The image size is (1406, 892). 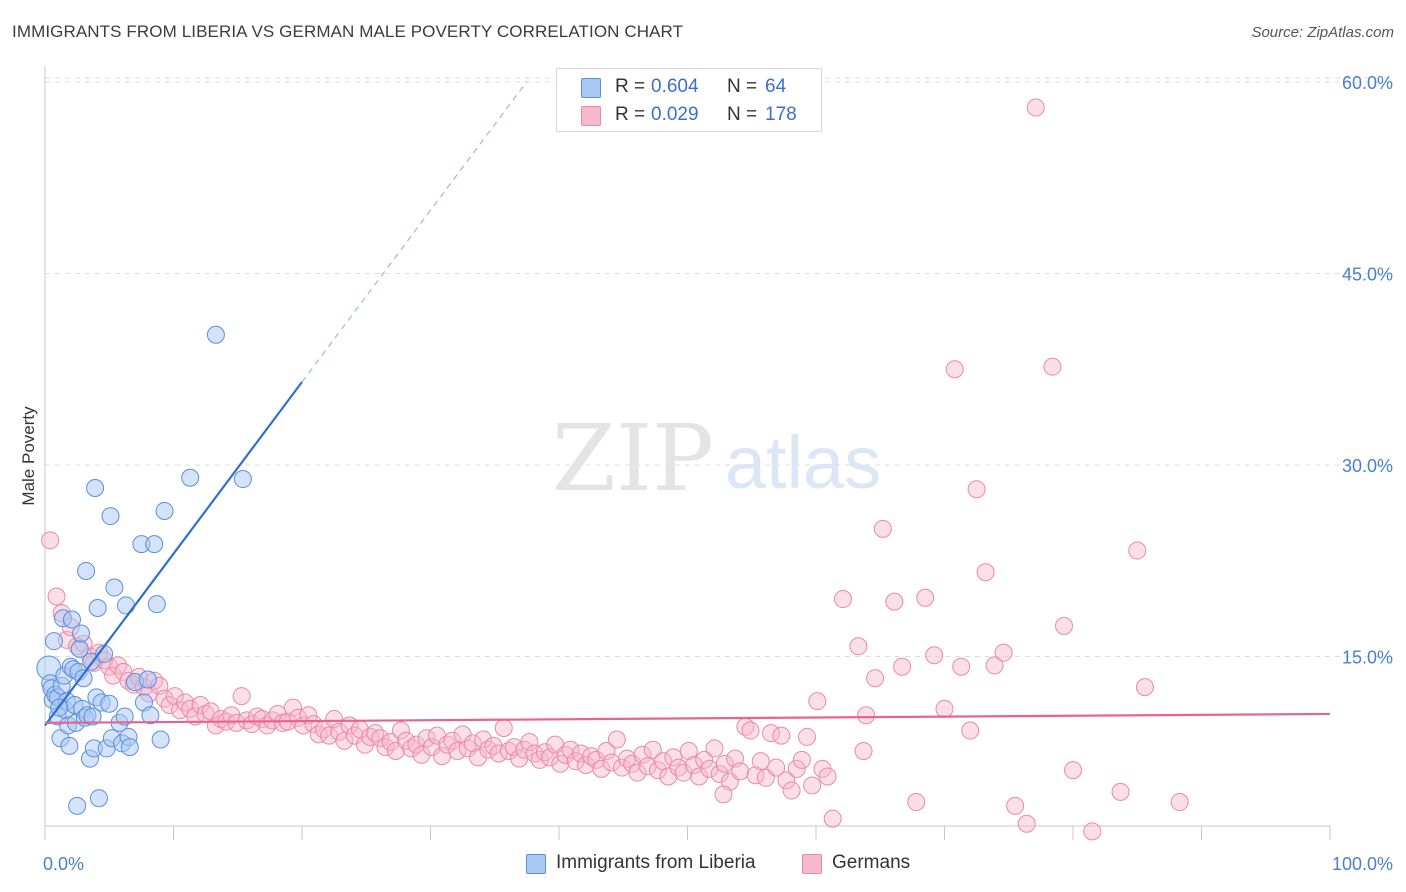 I want to click on y-tick-label: 45.0%, so click(x=1367, y=275).